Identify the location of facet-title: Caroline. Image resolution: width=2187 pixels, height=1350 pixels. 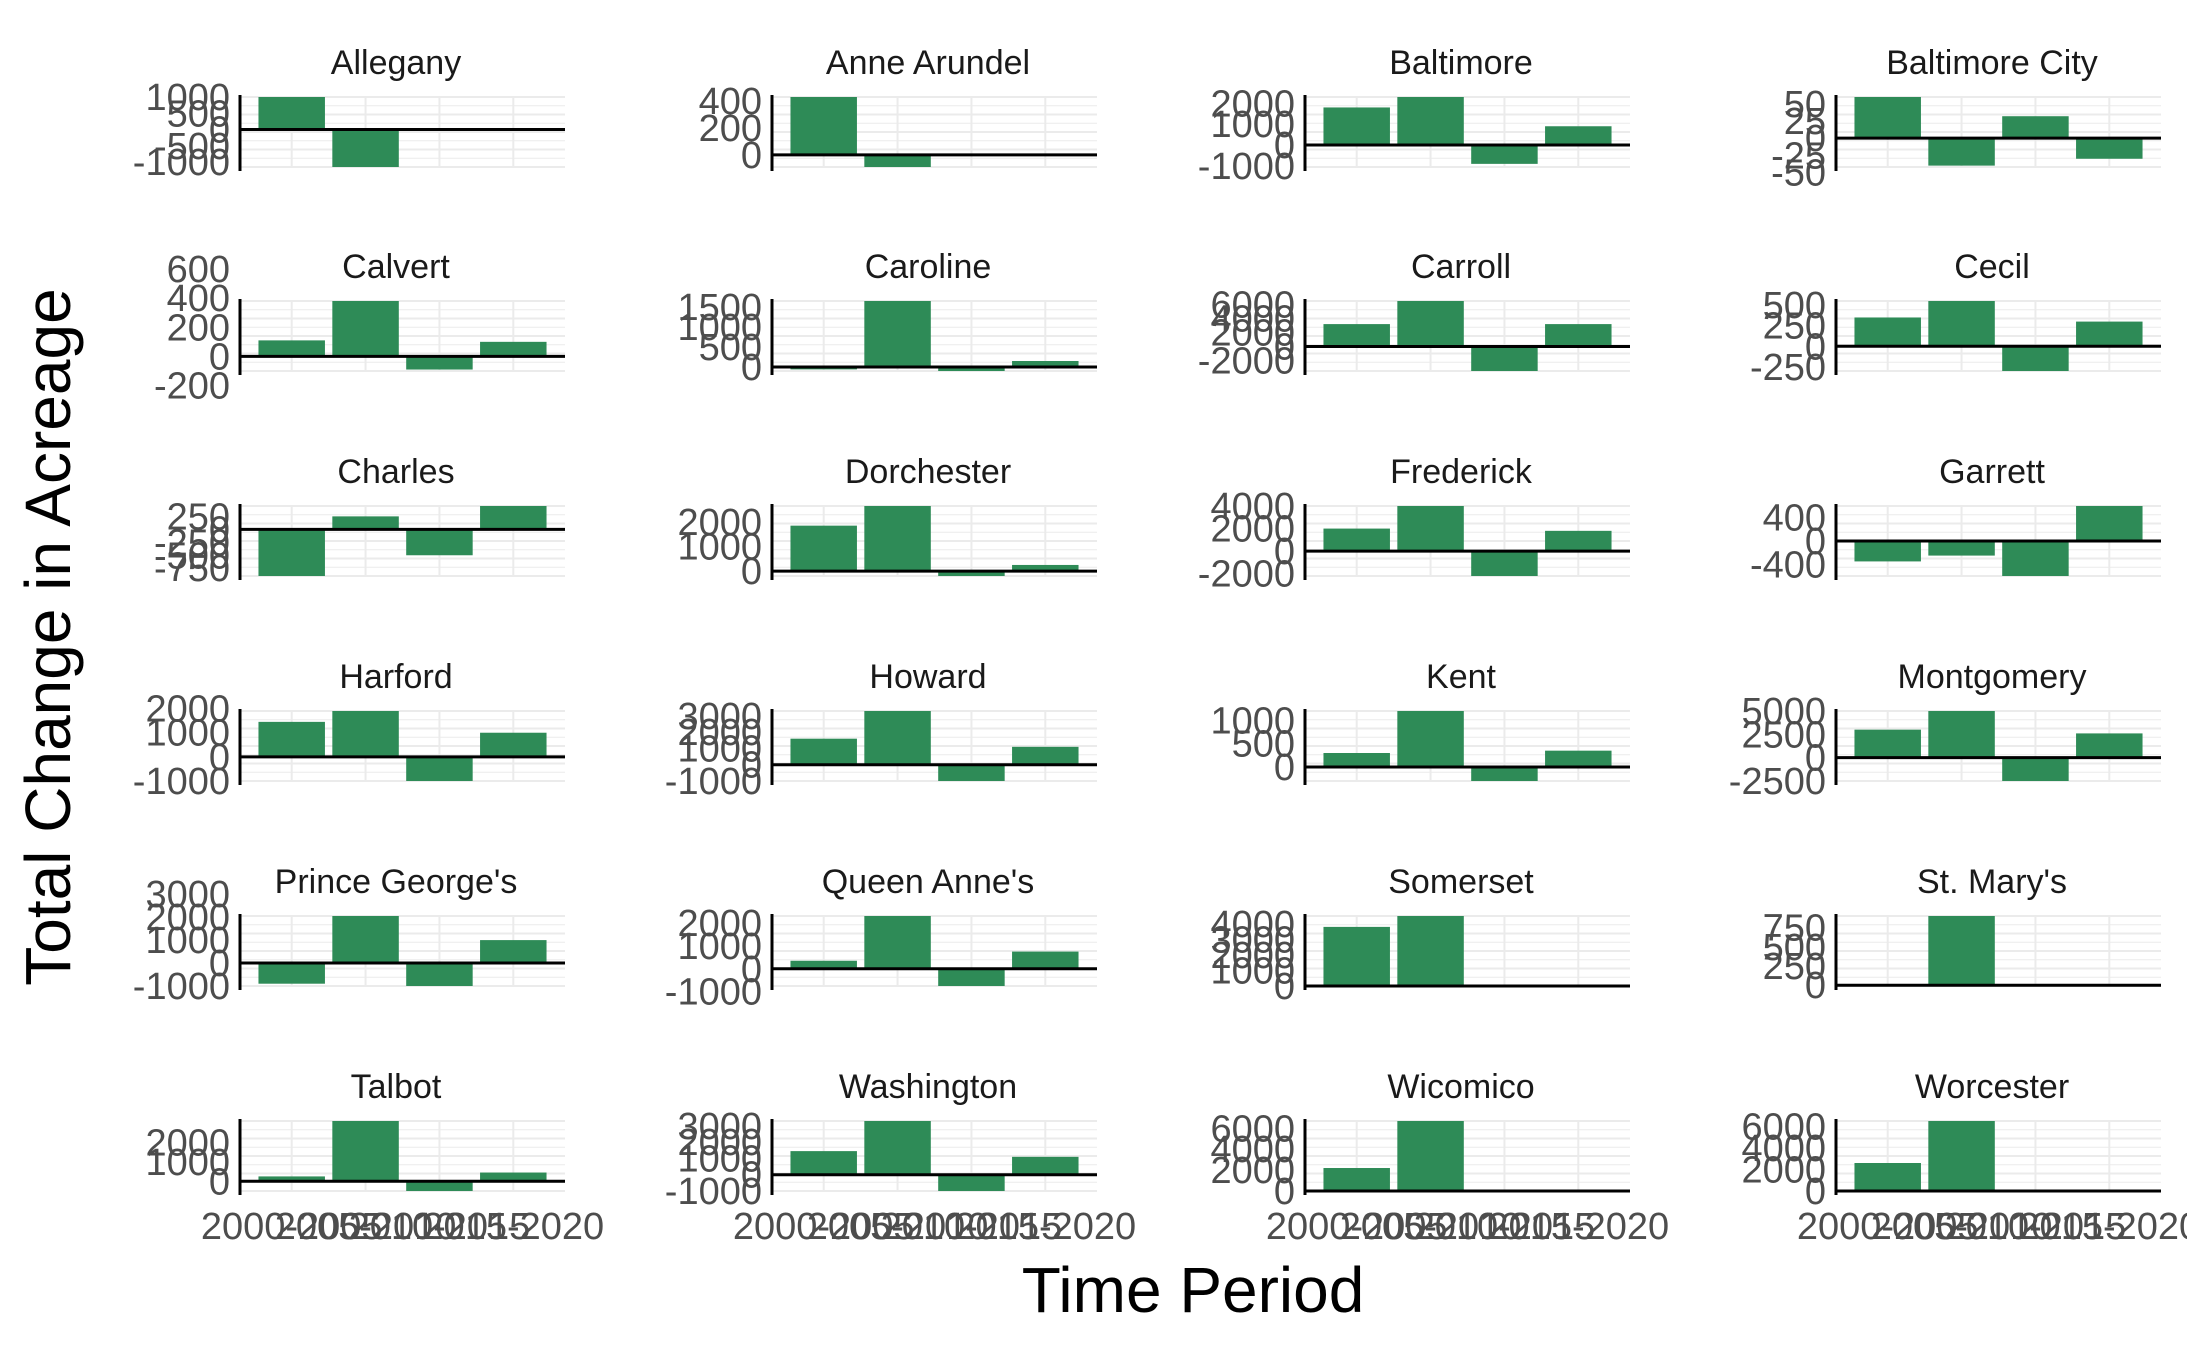
(928, 267).